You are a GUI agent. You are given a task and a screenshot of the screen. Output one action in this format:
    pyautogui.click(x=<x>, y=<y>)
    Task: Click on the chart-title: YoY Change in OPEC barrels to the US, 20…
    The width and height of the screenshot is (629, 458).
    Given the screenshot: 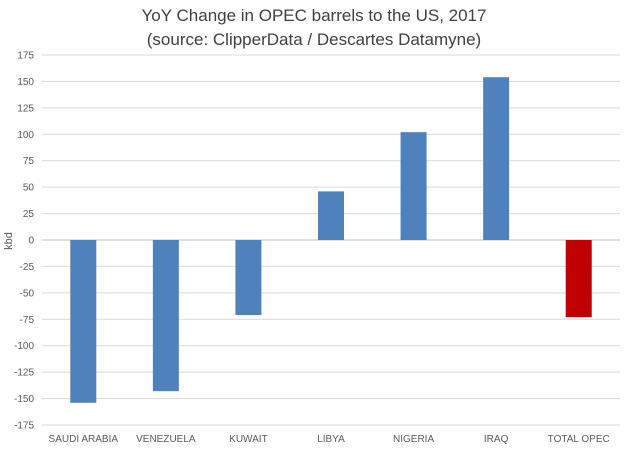 What is the action you would take?
    pyautogui.click(x=314, y=15)
    